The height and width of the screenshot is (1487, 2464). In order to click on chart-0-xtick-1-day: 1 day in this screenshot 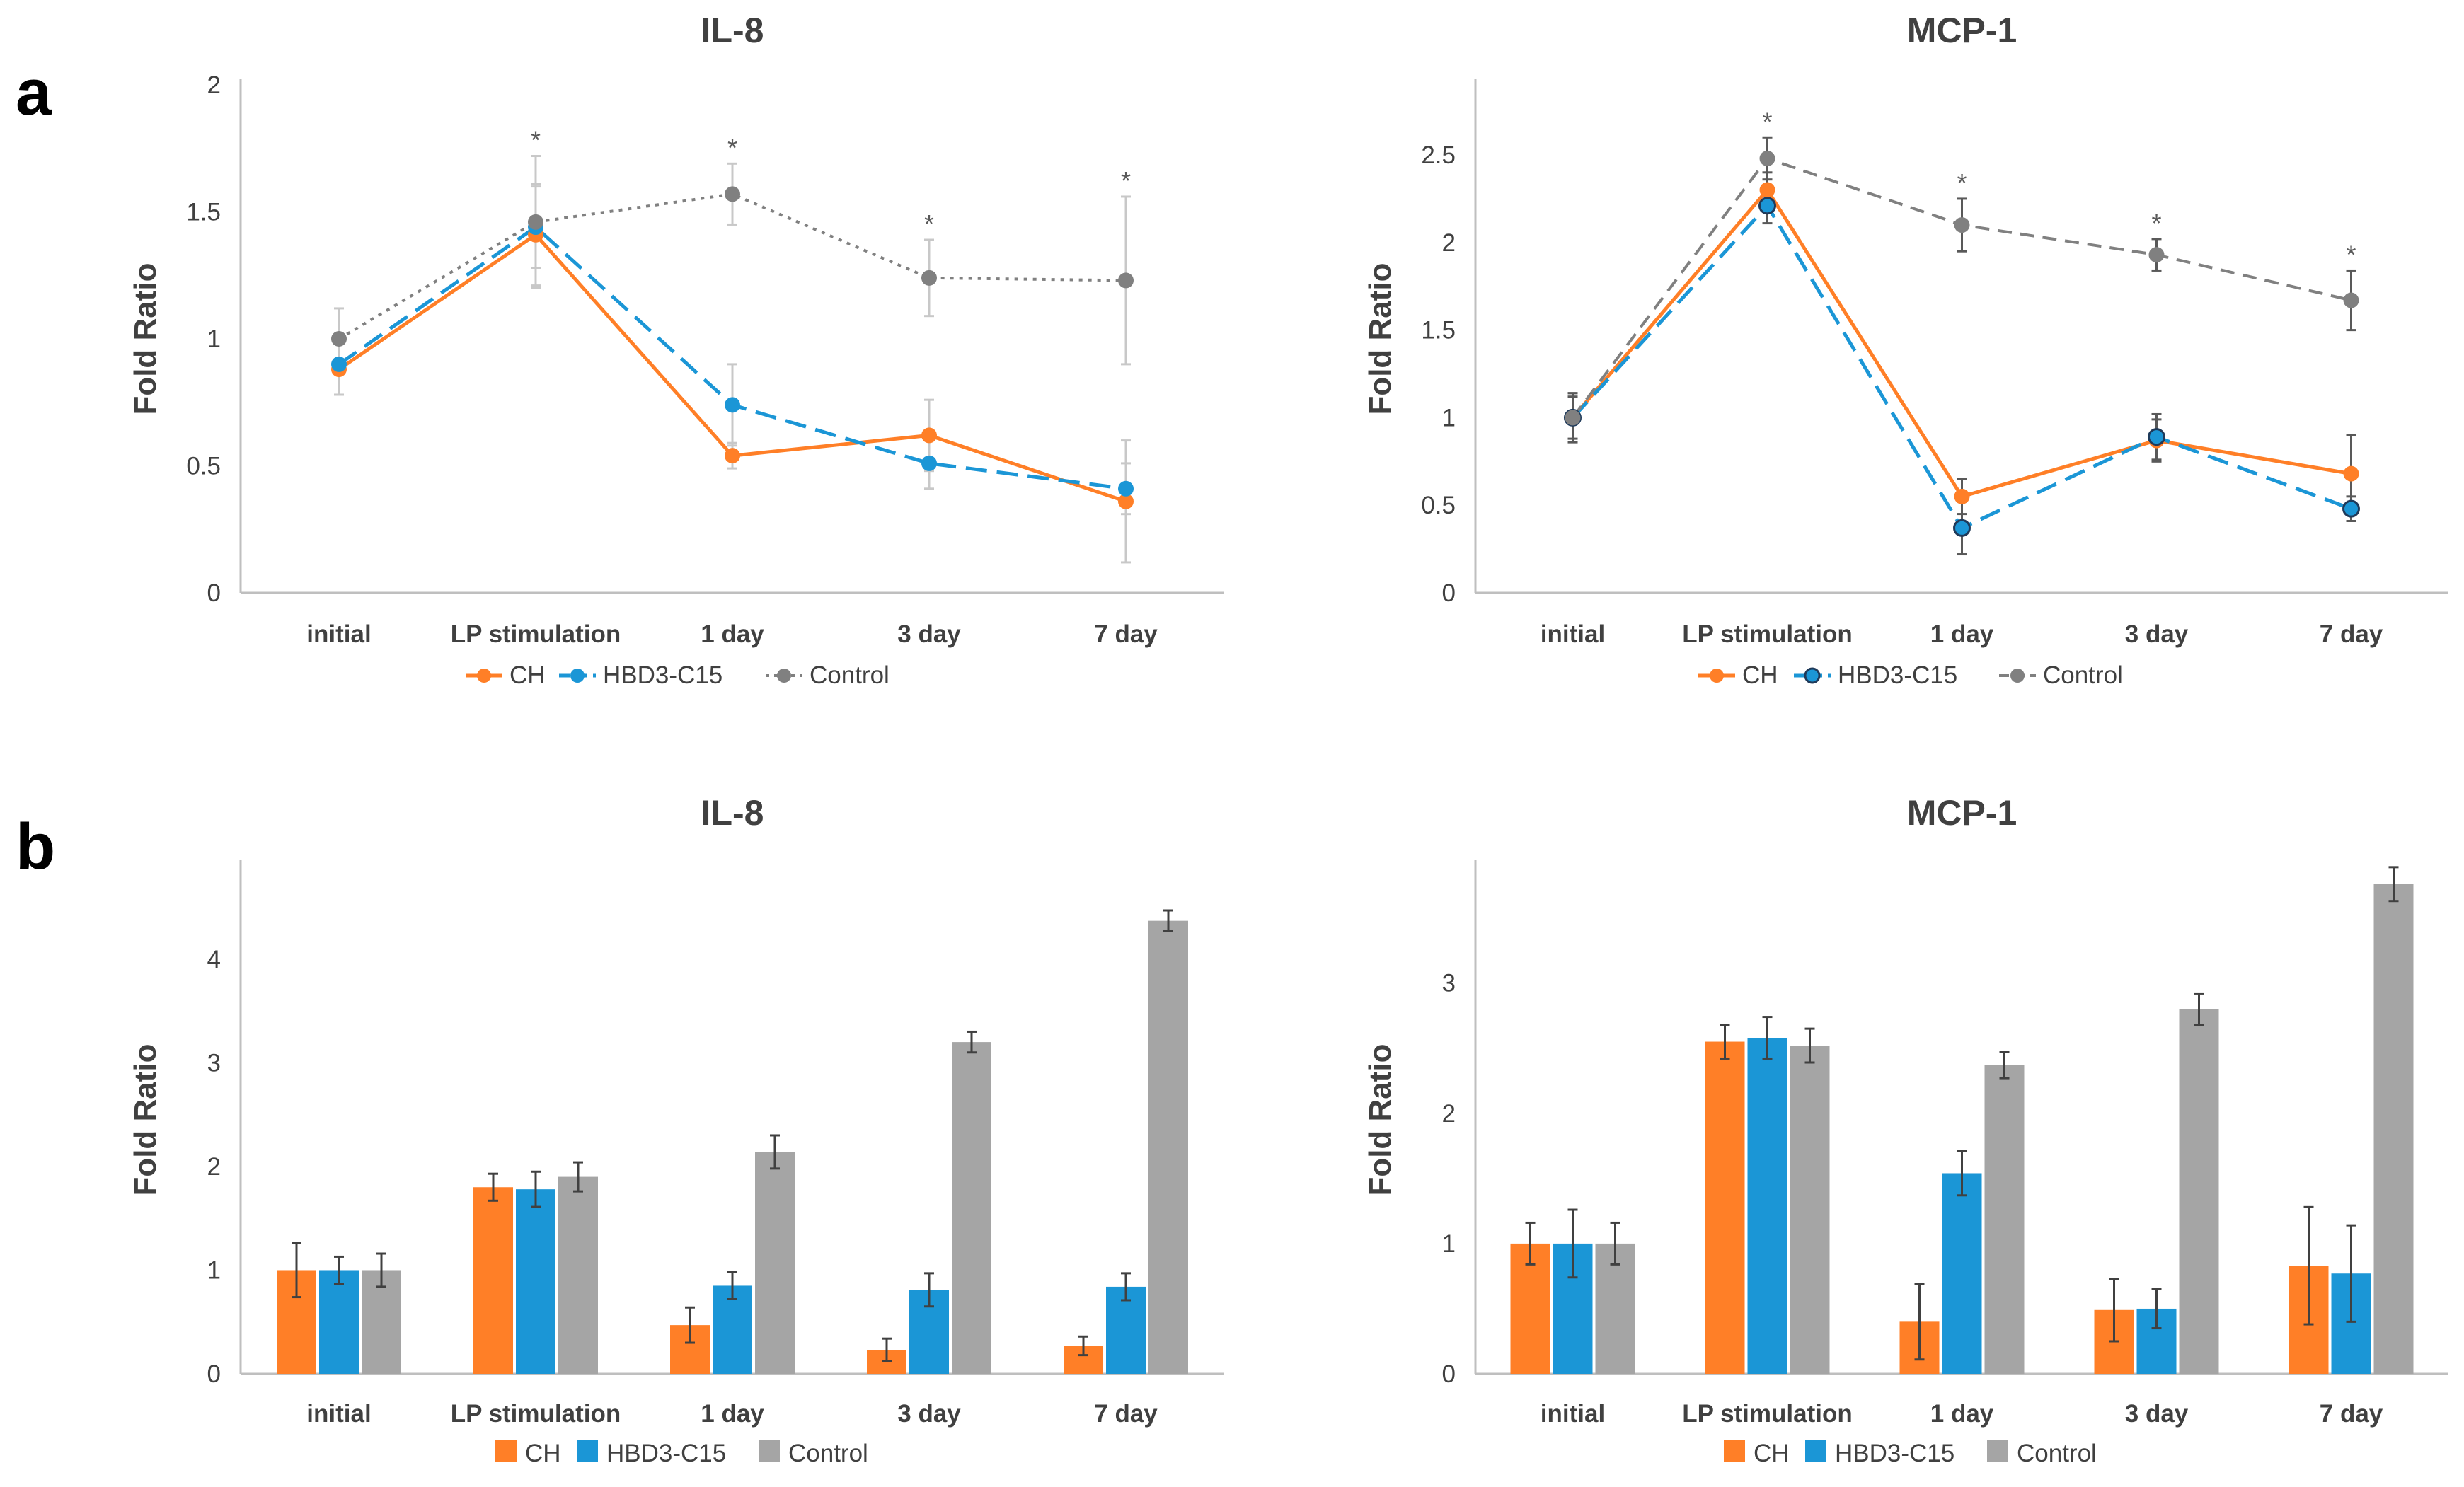, I will do `click(732, 634)`.